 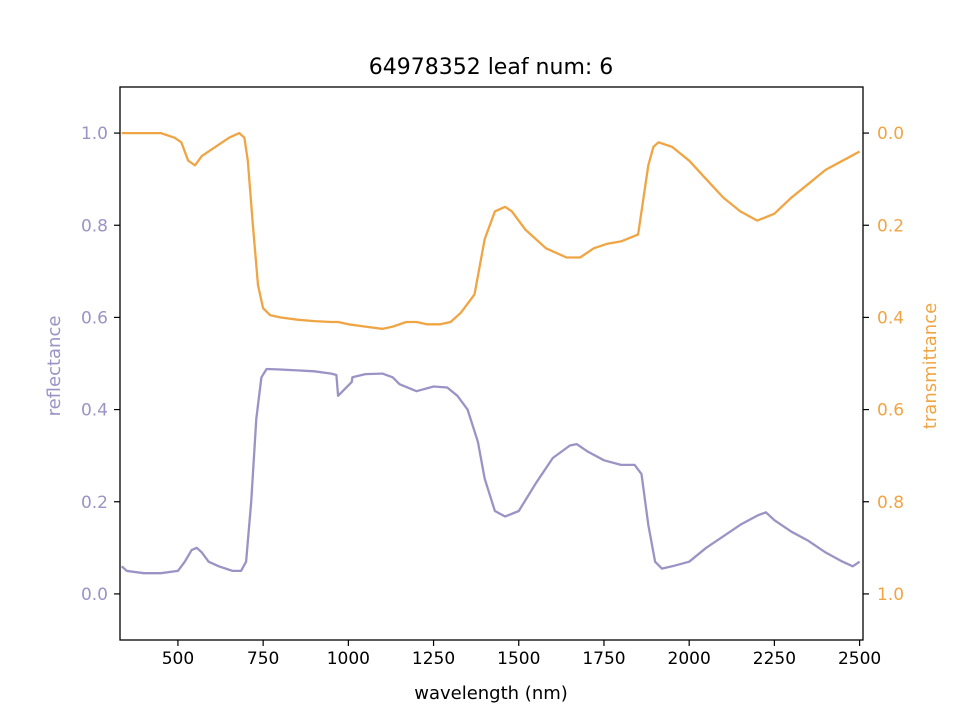 What do you see at coordinates (263, 659) in the screenshot?
I see `x-tick-label: 750` at bounding box center [263, 659].